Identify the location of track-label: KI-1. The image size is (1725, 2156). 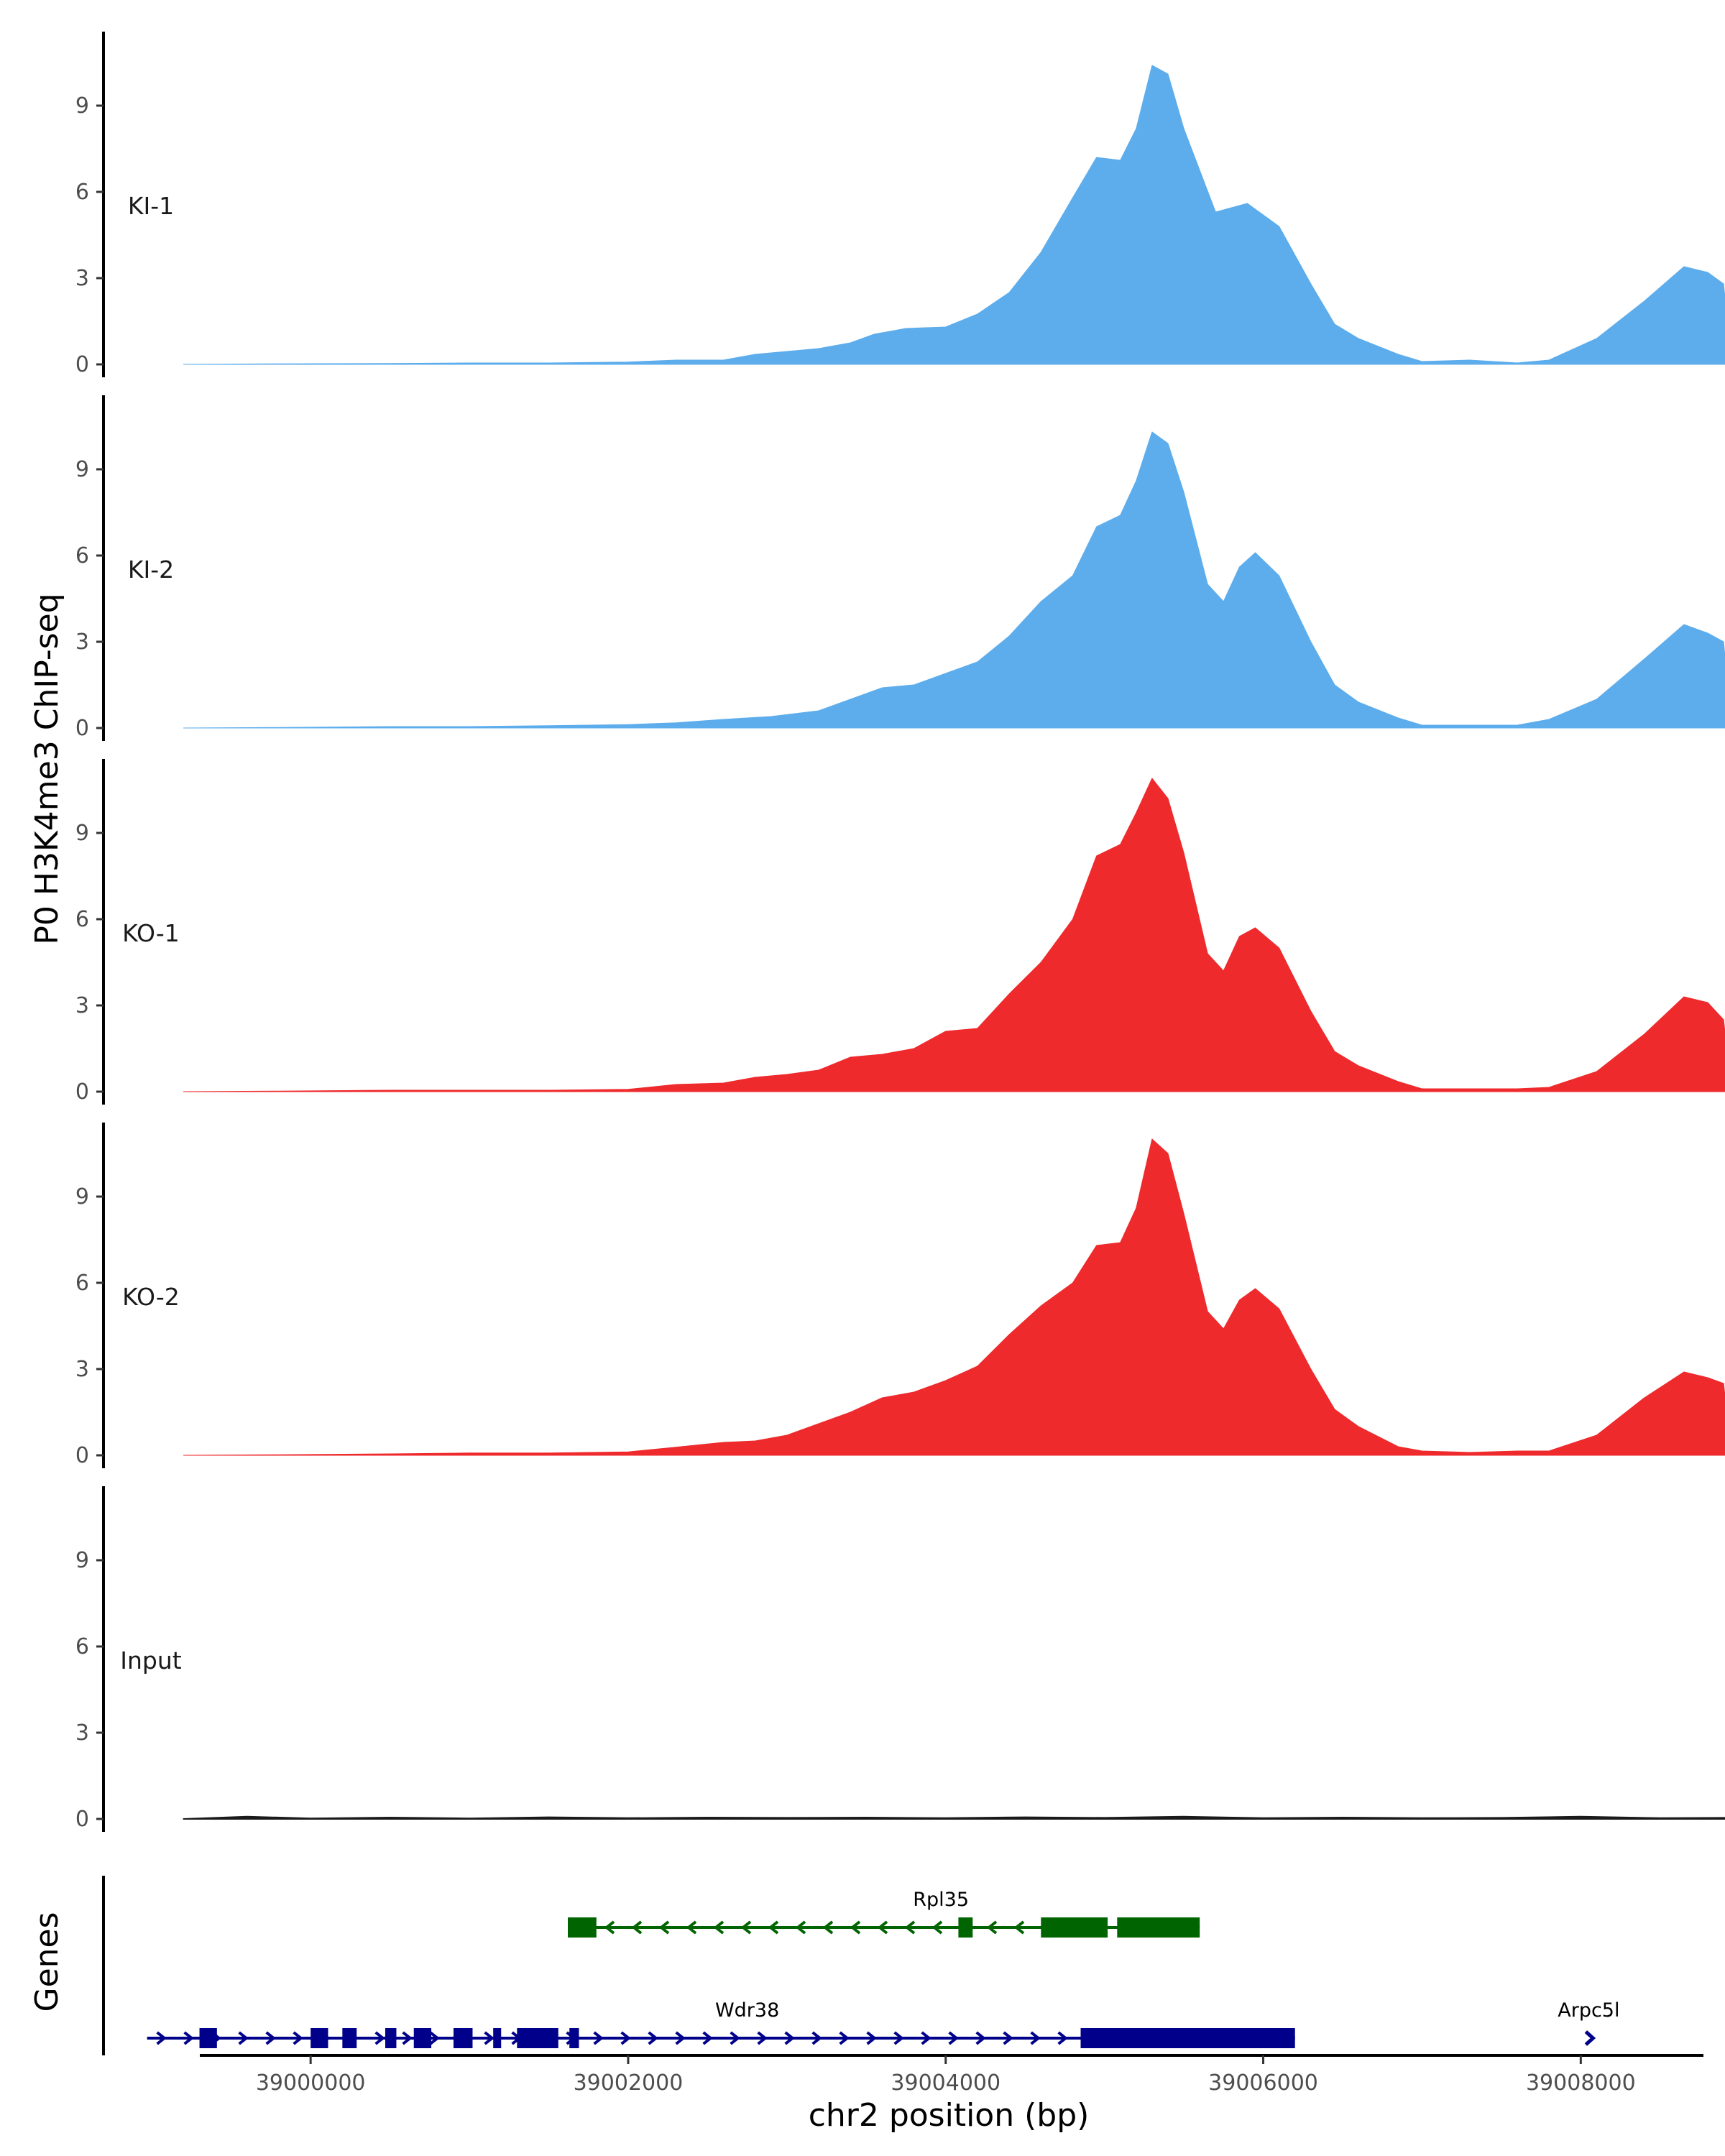
(151, 206).